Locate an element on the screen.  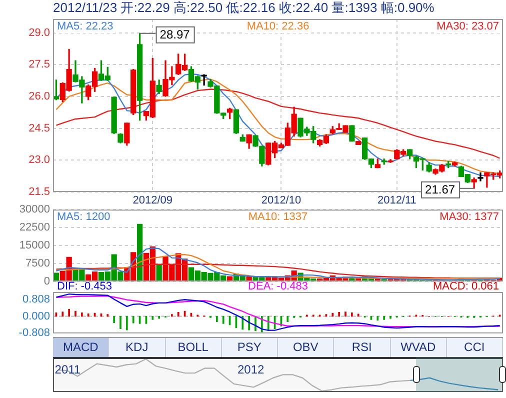
text: MA10: 1337 is located at coordinates (278, 217).